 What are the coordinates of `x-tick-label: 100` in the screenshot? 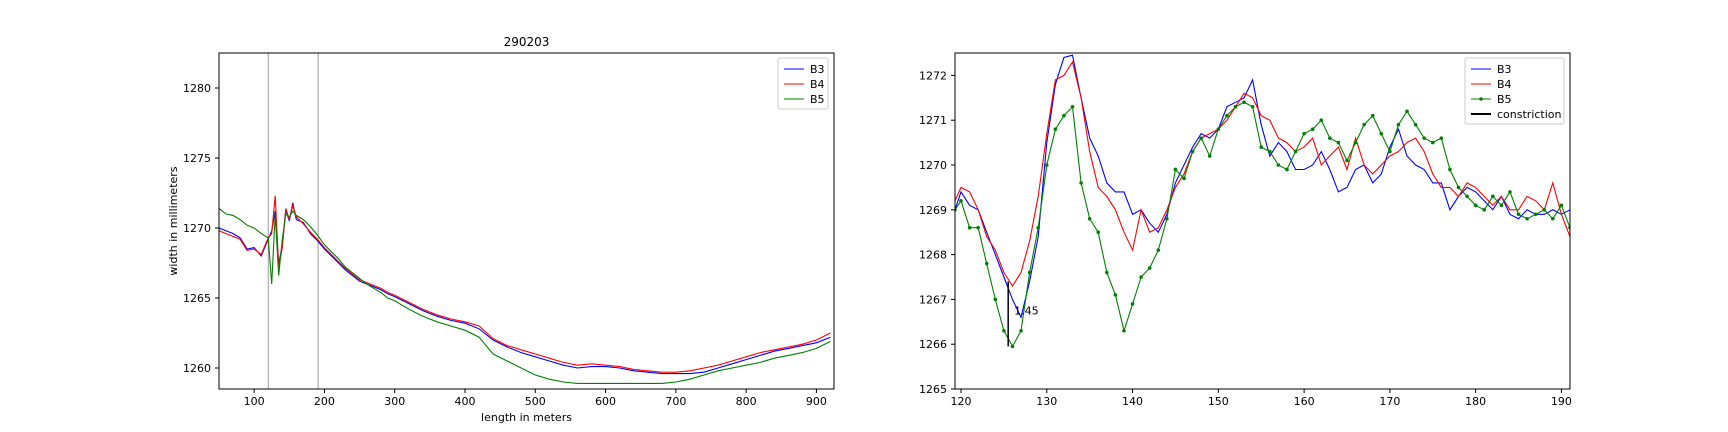 It's located at (254, 401).